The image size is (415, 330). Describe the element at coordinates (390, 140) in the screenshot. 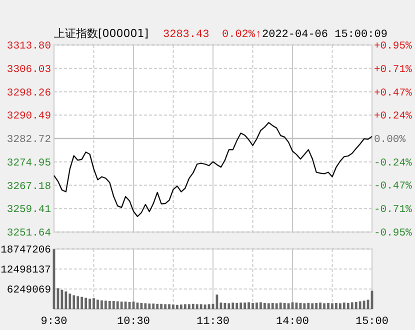

I see `y2-tick-label: 0.00%` at that location.